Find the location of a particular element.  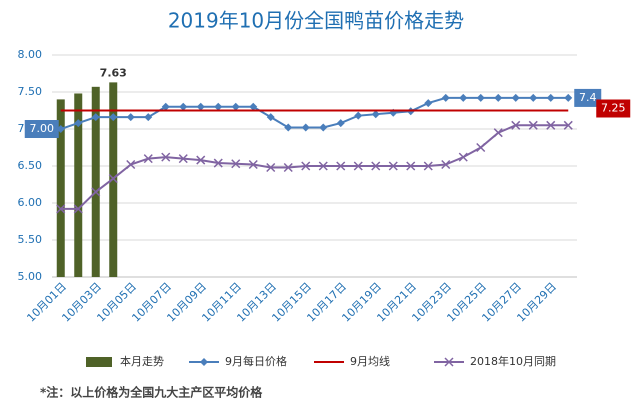

value-label: 7.25 is located at coordinates (613, 108).